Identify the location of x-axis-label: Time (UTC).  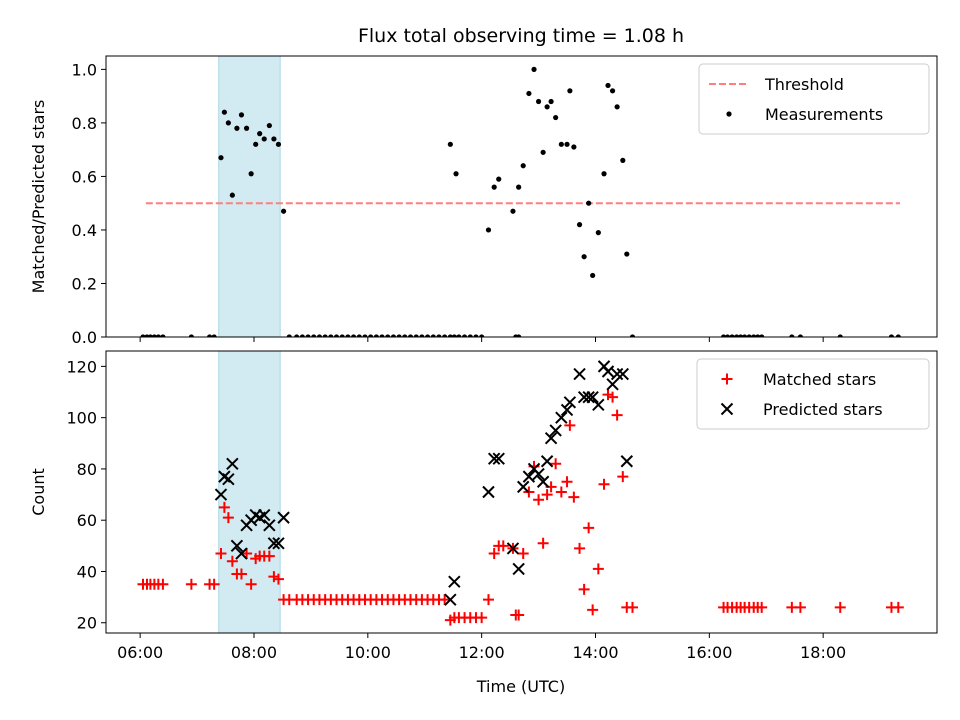
(520, 686).